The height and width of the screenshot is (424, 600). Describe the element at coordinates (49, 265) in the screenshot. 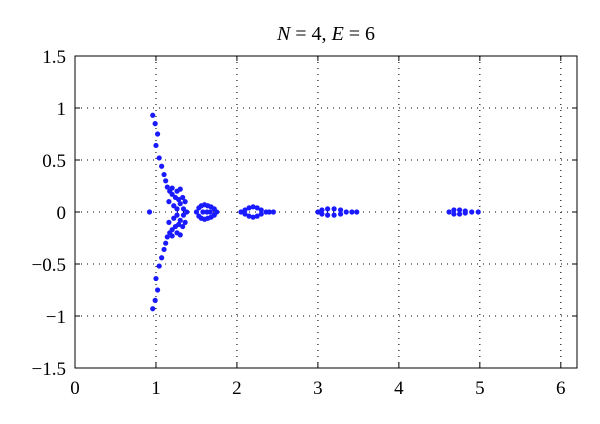

I see `y-tick-label: −0.5` at that location.